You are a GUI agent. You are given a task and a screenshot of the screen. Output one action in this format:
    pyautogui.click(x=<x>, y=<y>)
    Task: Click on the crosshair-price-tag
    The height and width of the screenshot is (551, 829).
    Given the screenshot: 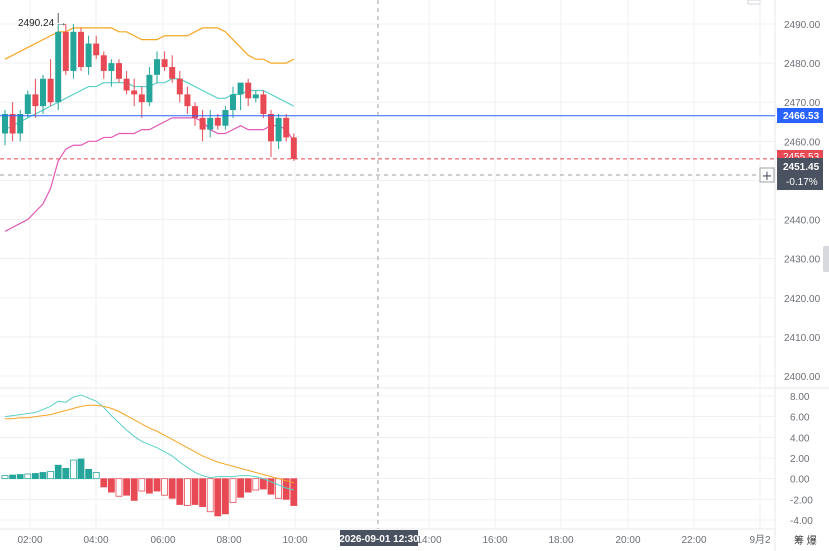 What is the action you would take?
    pyautogui.click(x=800, y=174)
    